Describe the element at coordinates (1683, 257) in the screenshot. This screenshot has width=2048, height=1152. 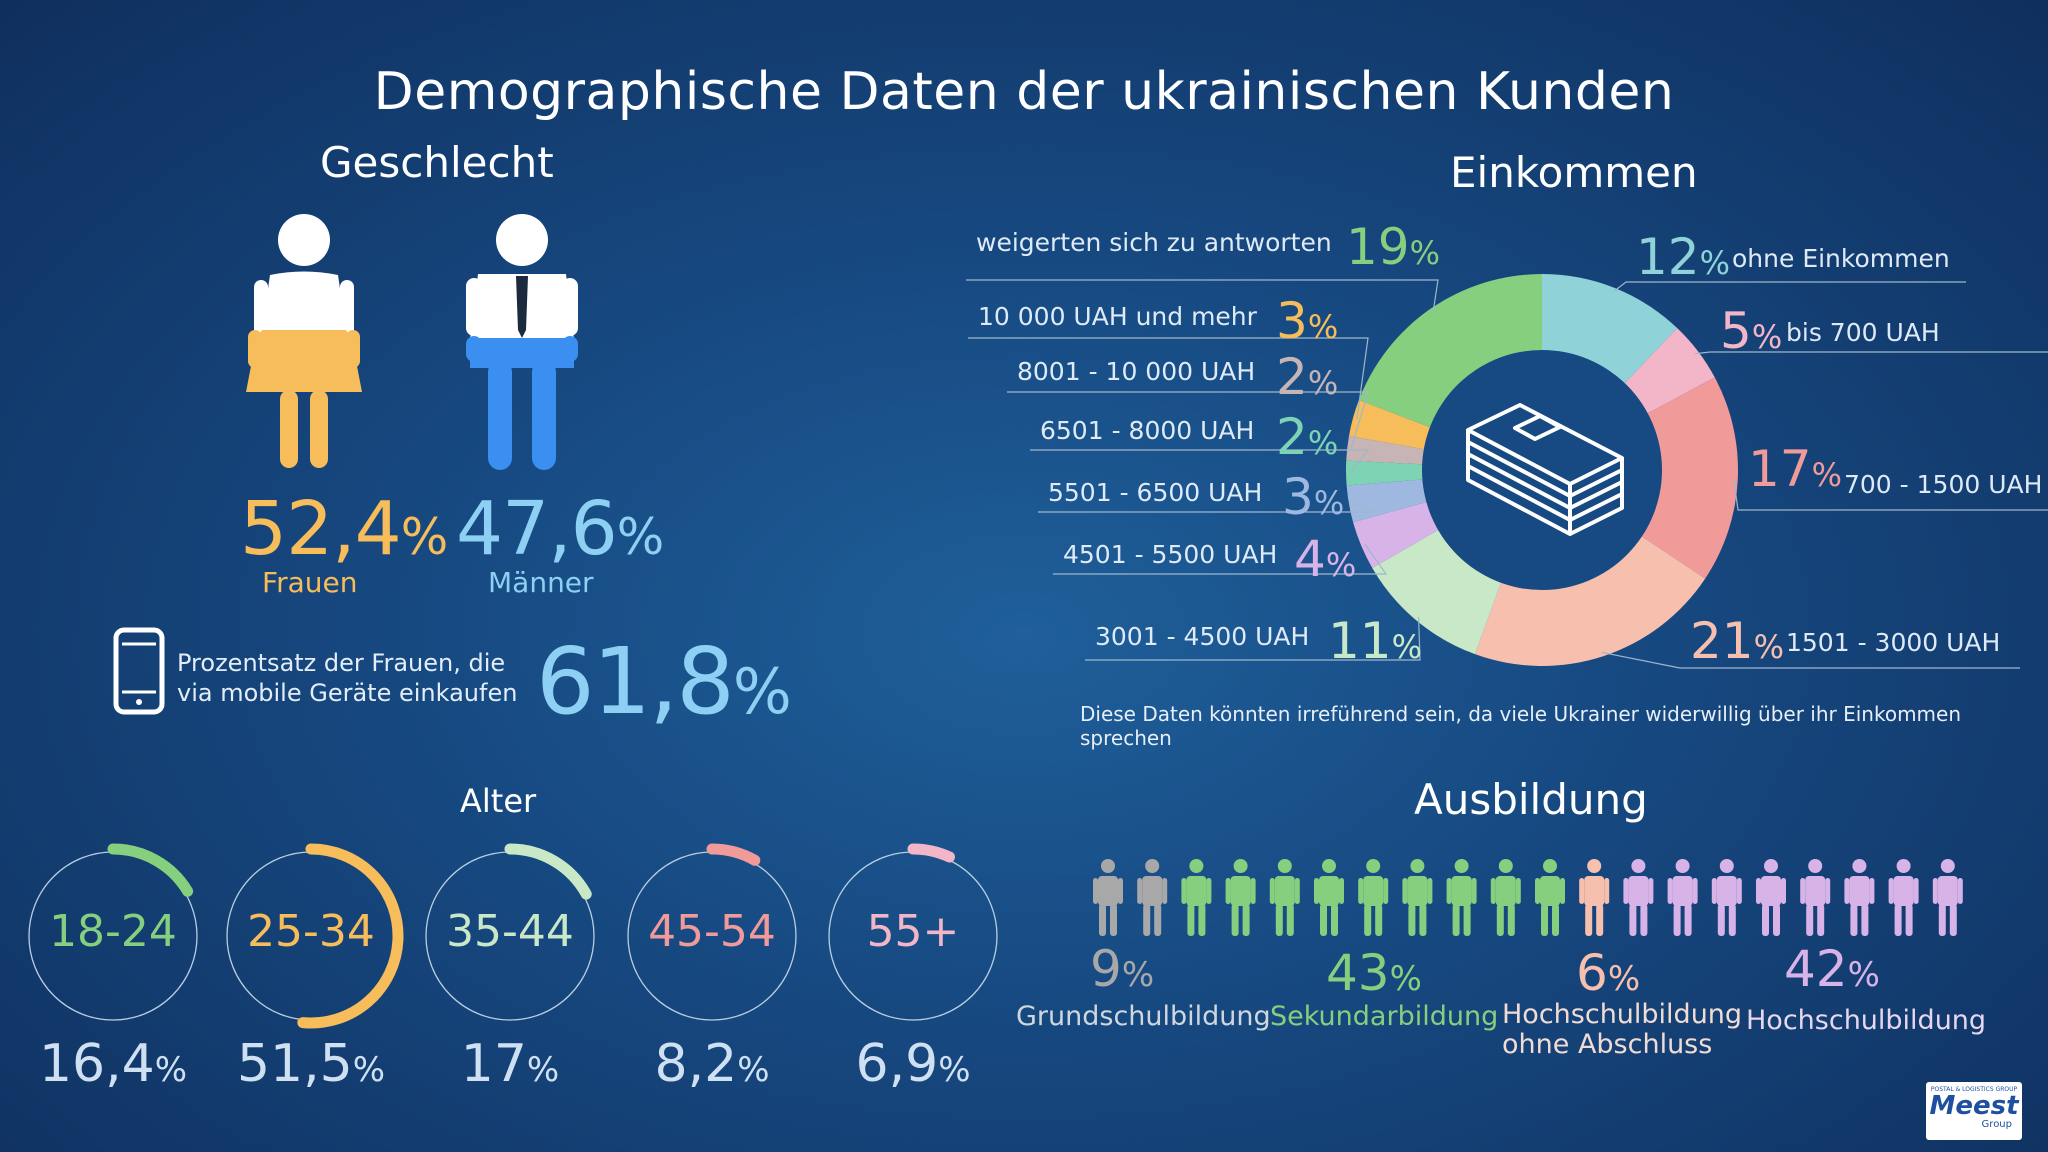
I see `income-value: 12%` at that location.